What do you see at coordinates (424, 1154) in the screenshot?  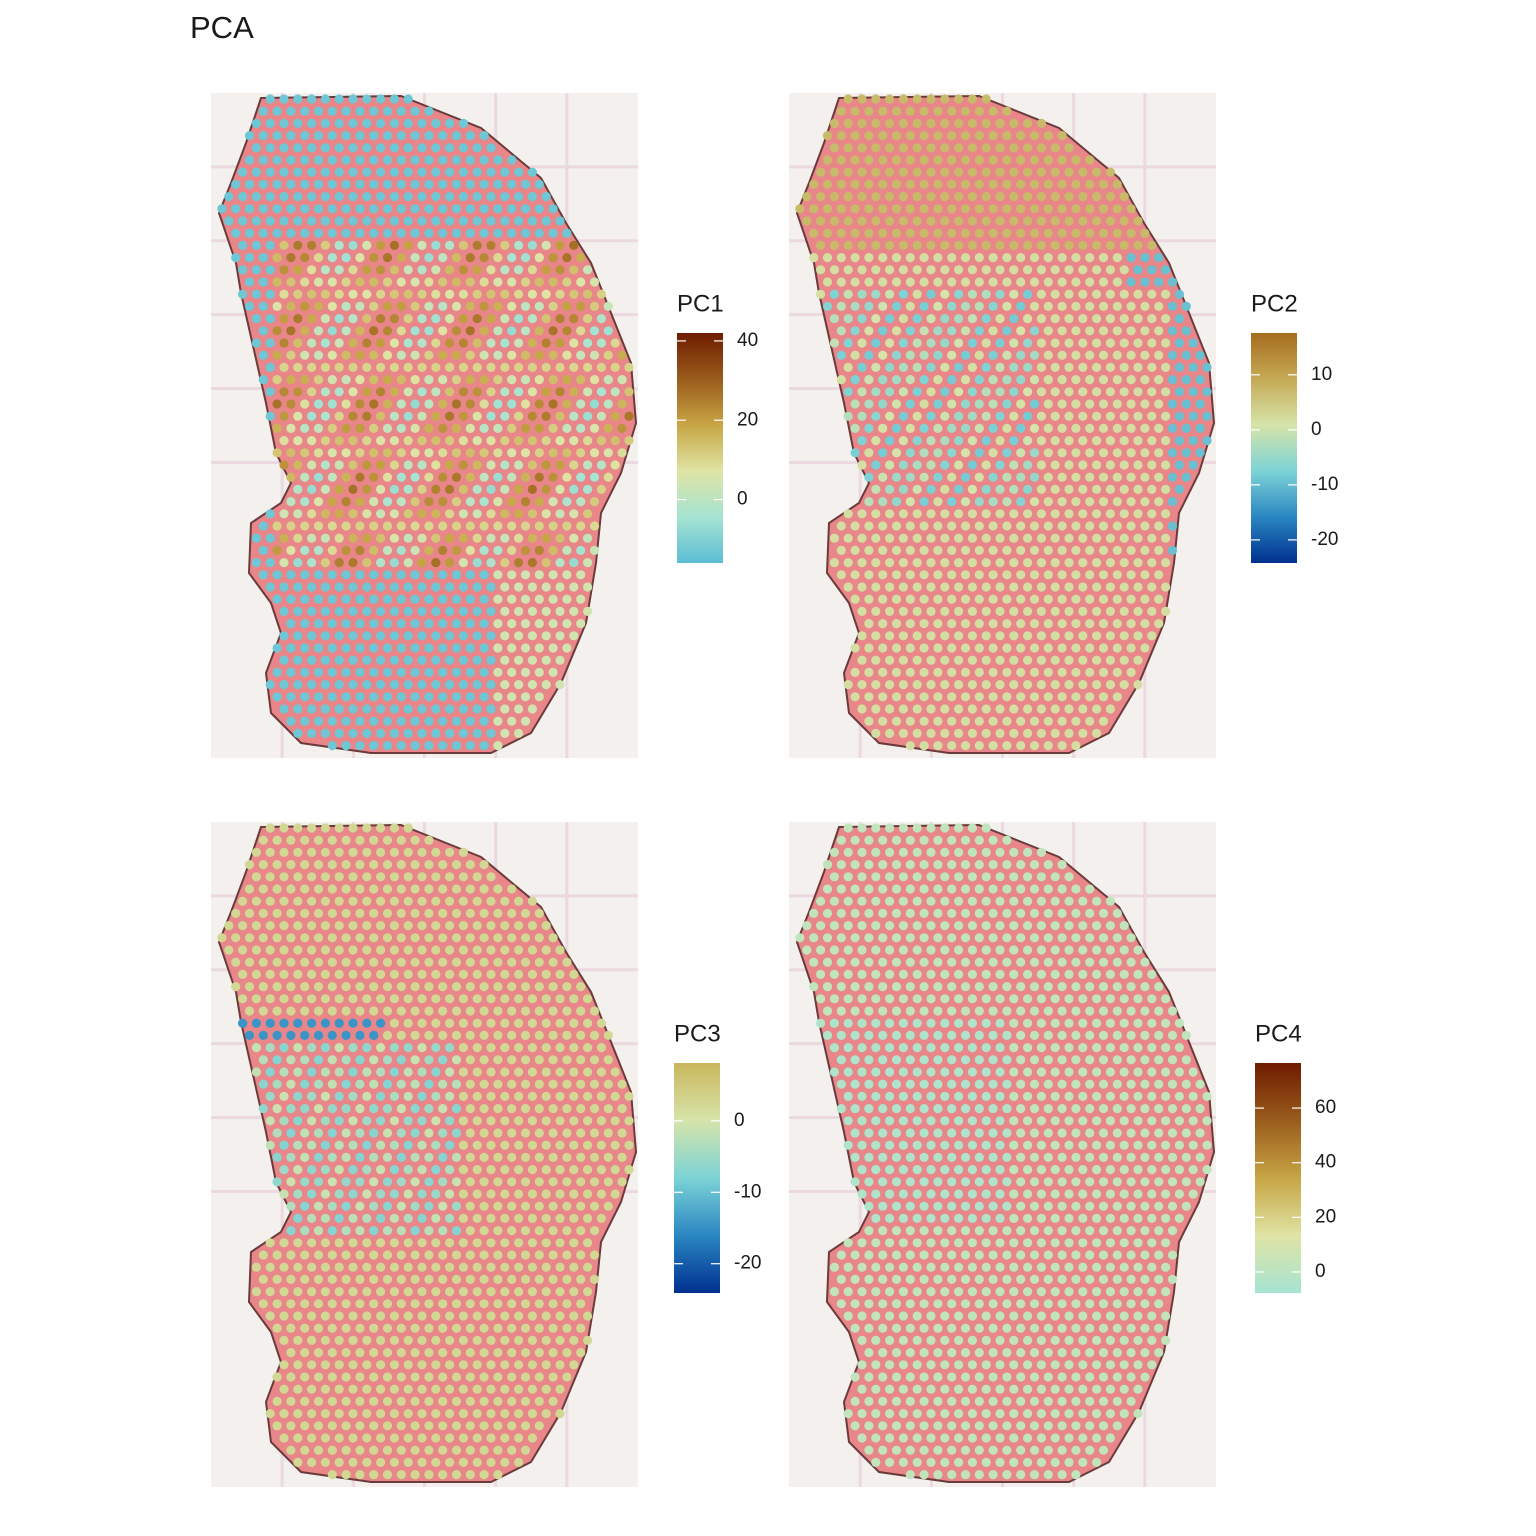 I see `spatial-panel` at bounding box center [424, 1154].